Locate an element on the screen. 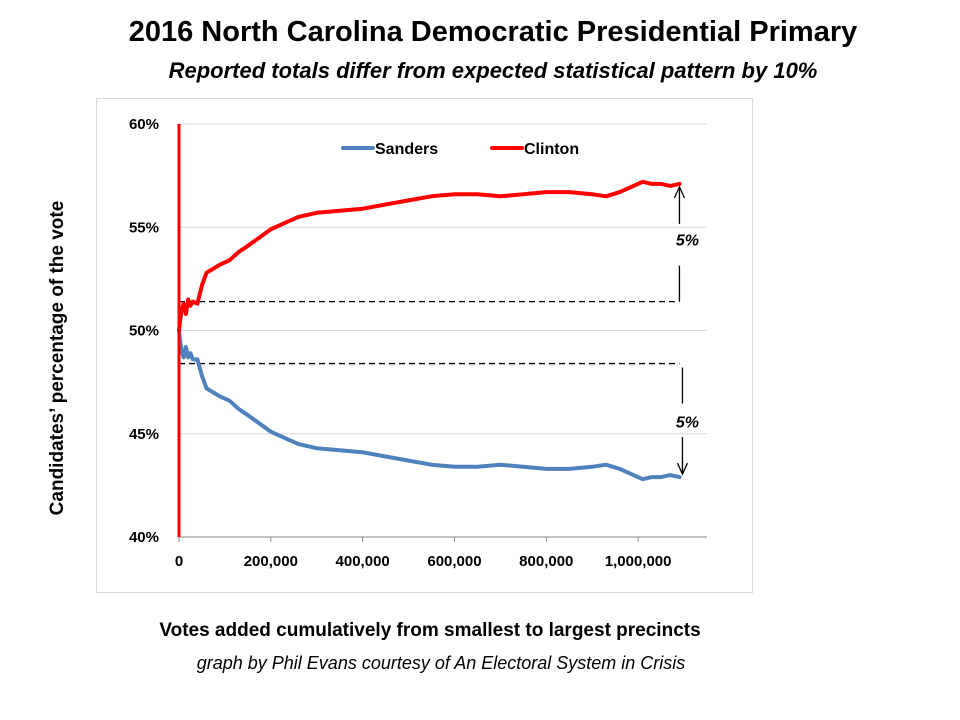  x-tick-label: 0 is located at coordinates (179, 561).